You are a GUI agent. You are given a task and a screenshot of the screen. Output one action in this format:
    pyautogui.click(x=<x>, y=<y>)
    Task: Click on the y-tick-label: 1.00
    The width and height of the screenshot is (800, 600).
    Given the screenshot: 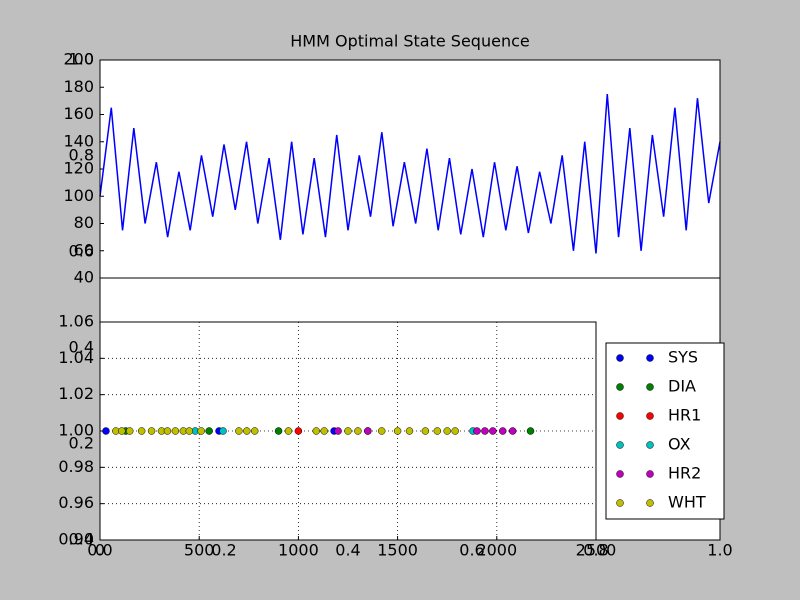 What is the action you would take?
    pyautogui.click(x=76, y=430)
    